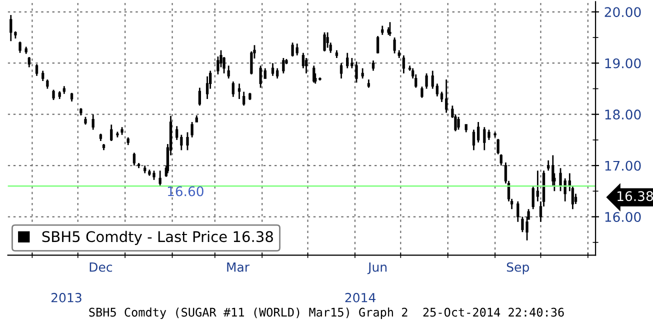  Describe the element at coordinates (360, 297) in the screenshot. I see `text: 2014` at that location.